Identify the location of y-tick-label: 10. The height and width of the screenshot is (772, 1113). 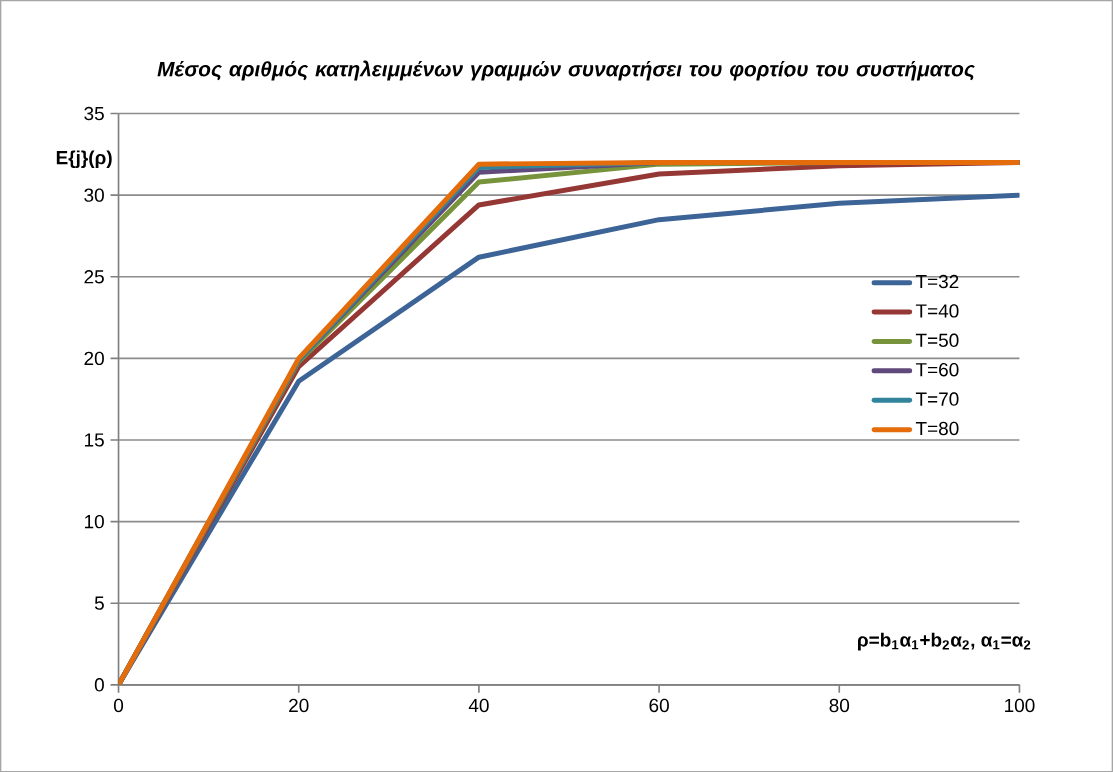
(94, 521).